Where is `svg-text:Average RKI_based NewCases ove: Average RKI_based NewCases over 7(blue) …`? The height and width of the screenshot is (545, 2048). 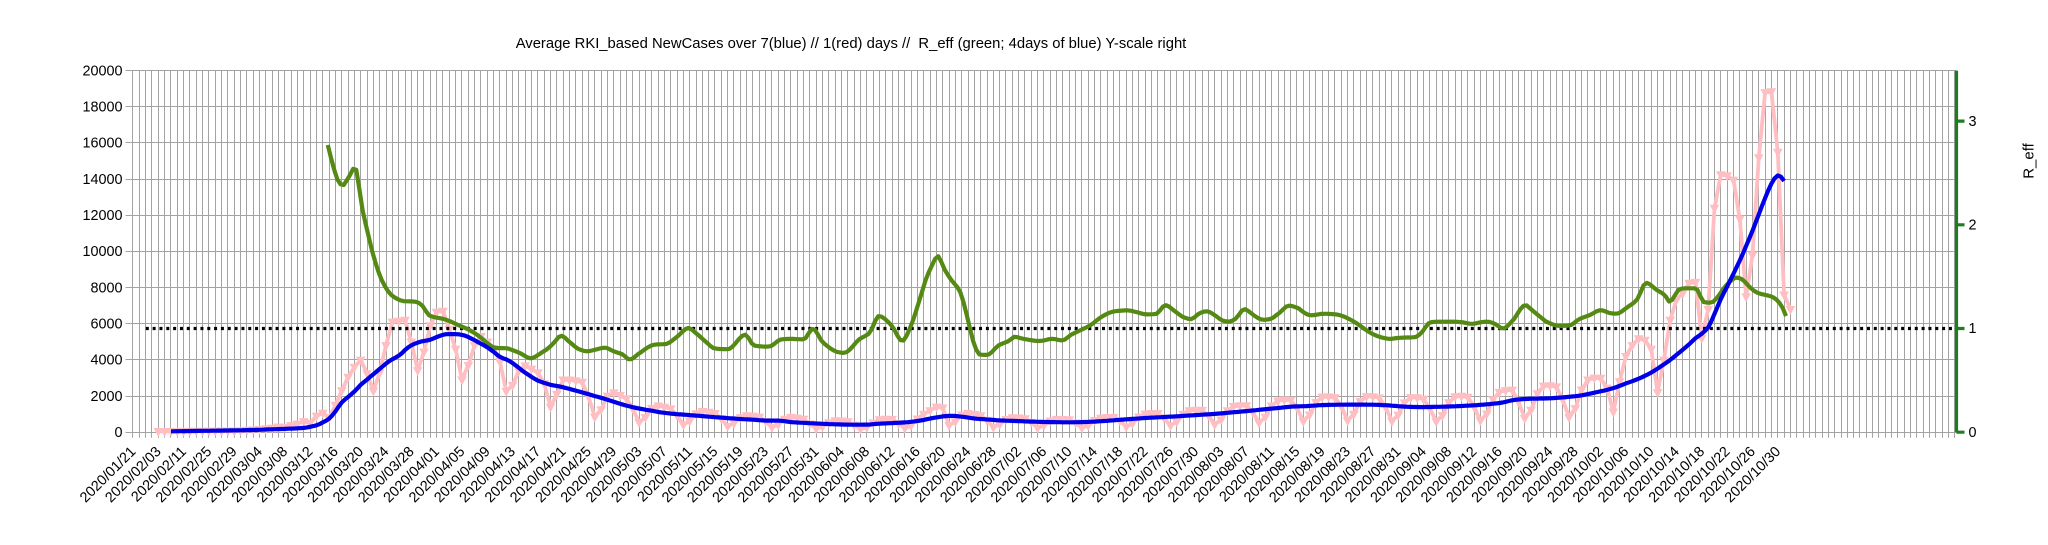 svg-text:Average RKI_based NewCases ove: Average RKI_based NewCases over 7(blue) … is located at coordinates (851, 44).